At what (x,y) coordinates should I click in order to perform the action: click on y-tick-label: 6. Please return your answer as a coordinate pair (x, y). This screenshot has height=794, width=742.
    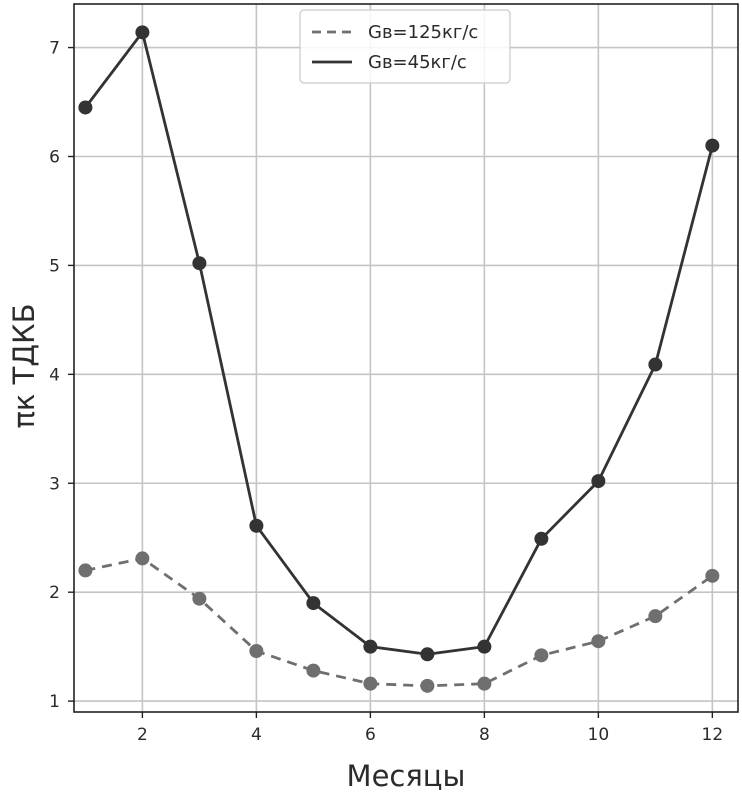
    Looking at the image, I should click on (54, 157).